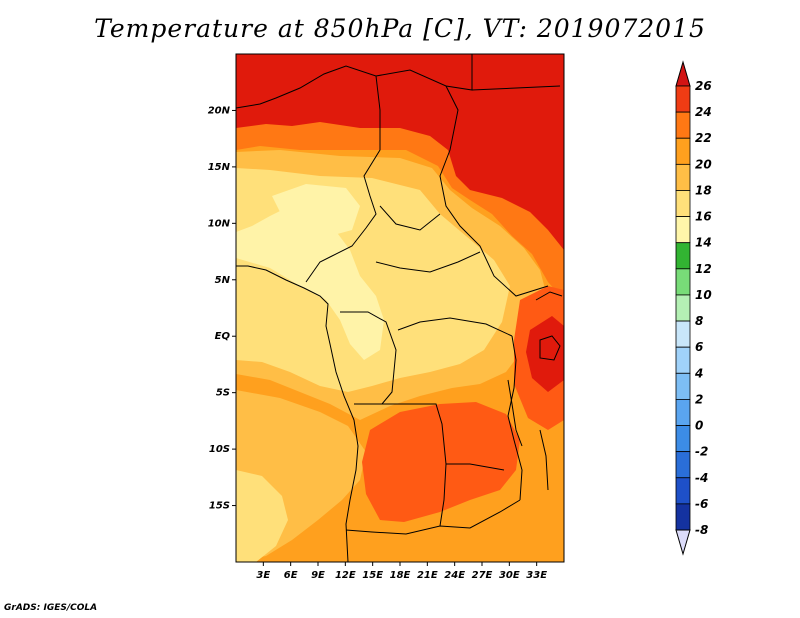 The width and height of the screenshot is (800, 618). What do you see at coordinates (701, 504) in the screenshot?
I see `colorbar-label: -6` at bounding box center [701, 504].